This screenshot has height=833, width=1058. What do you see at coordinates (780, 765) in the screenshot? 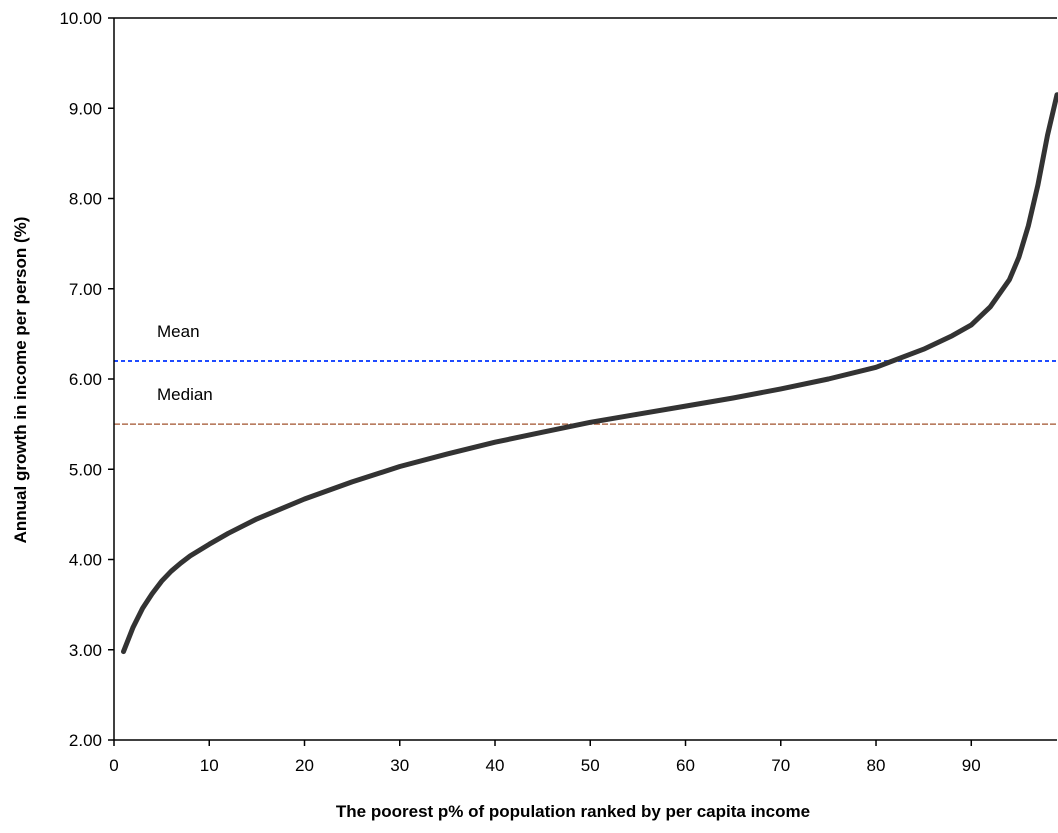
I see `x-tick-label: 70` at bounding box center [780, 765].